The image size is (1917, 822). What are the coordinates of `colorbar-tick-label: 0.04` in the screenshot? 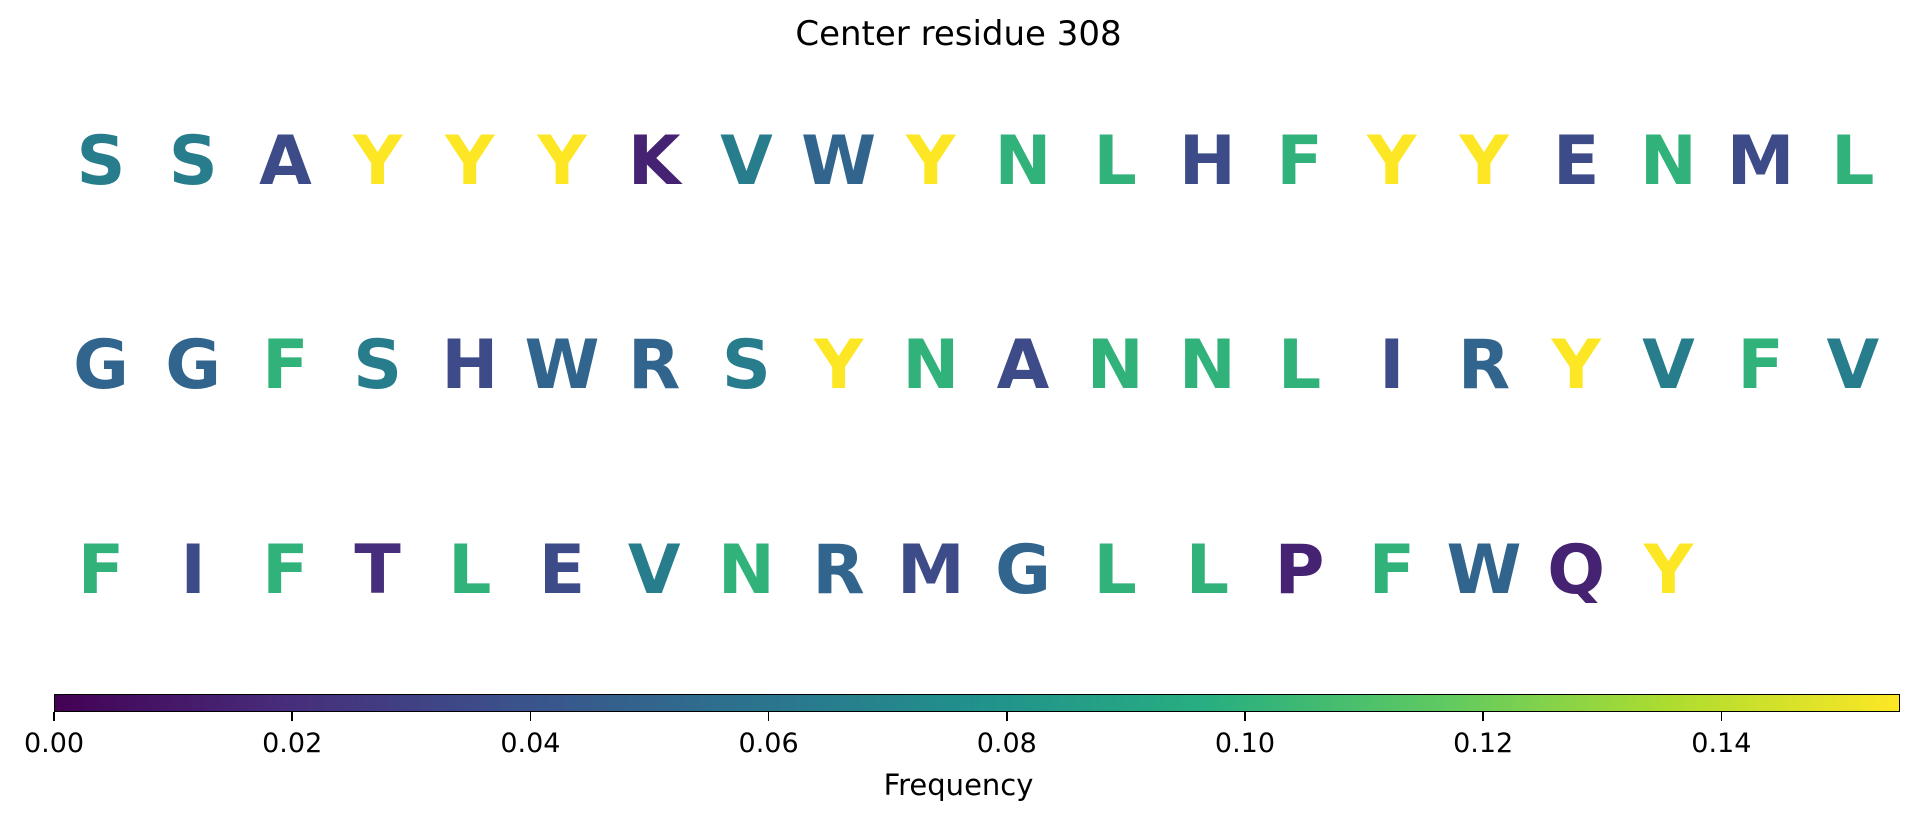 It's located at (530, 743).